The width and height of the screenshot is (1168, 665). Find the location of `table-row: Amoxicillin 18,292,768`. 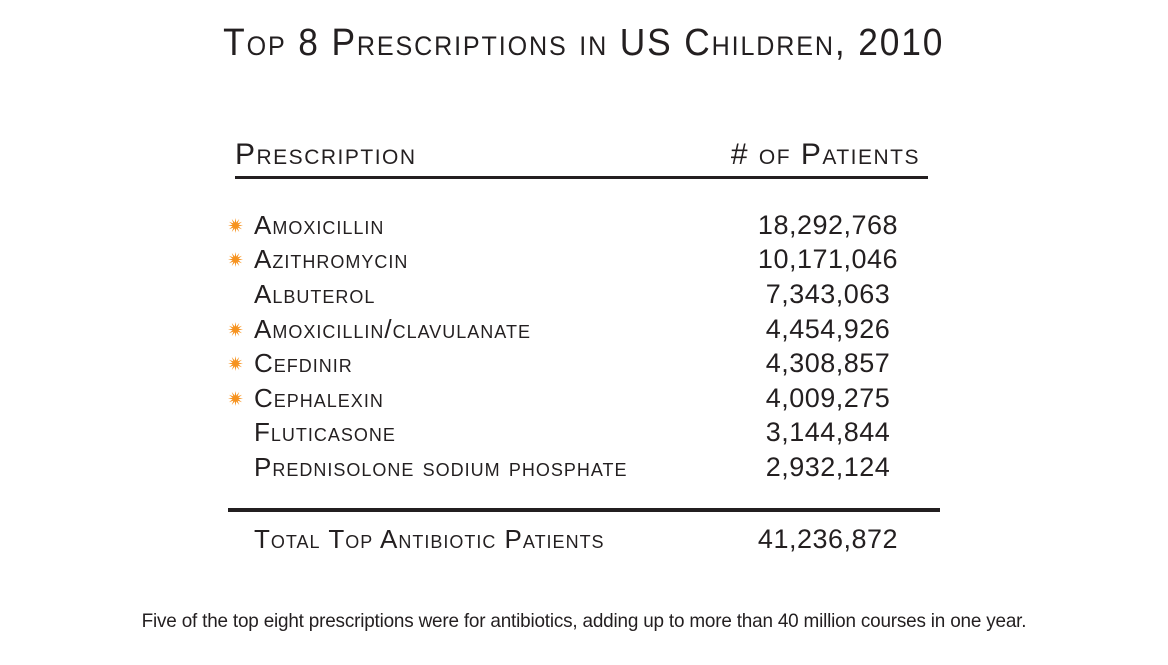

table-row: Amoxicillin 18,292,768 is located at coordinates (584, 225).